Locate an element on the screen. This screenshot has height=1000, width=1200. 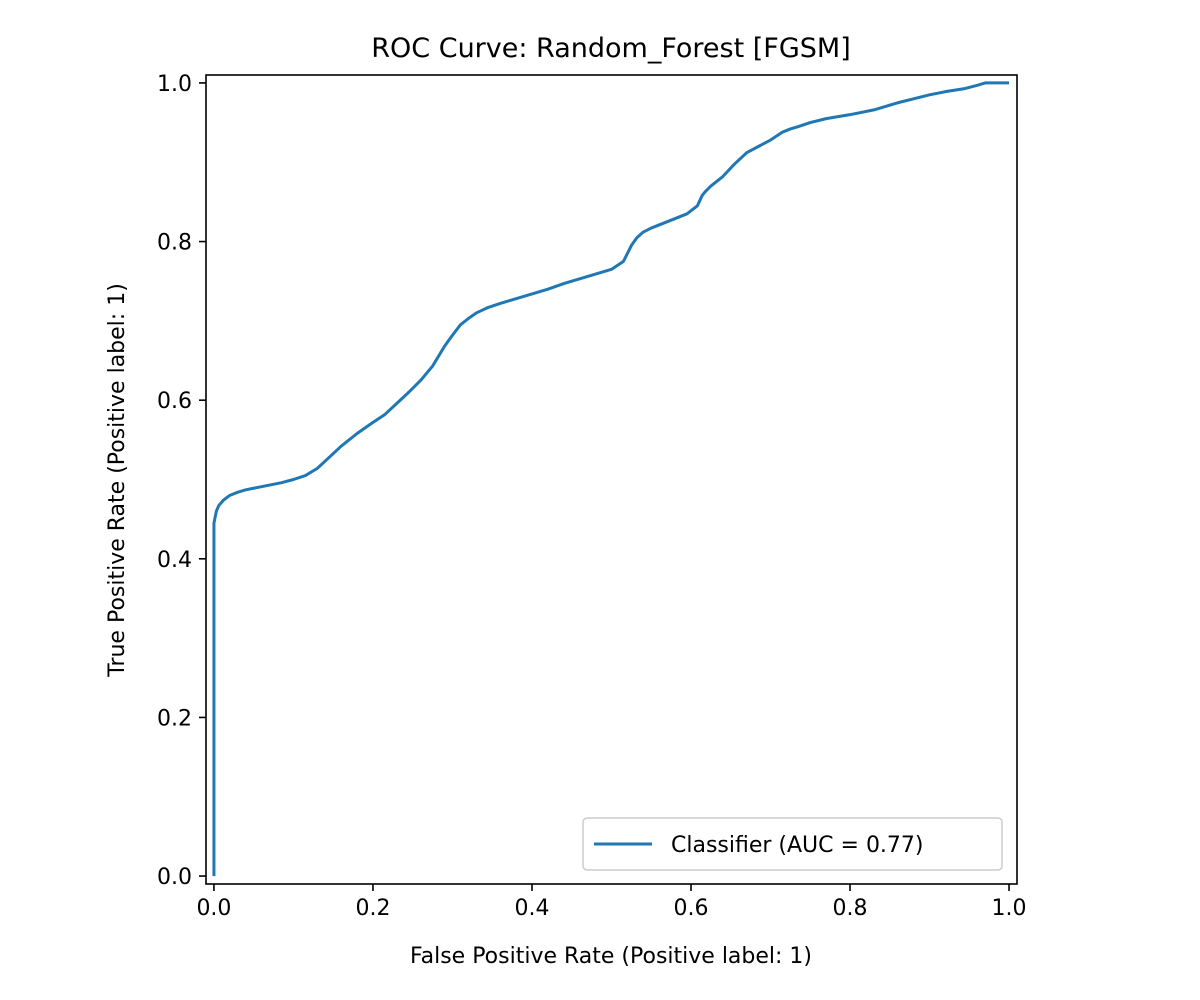
y-tick-label: 0.0 is located at coordinates (174, 877).